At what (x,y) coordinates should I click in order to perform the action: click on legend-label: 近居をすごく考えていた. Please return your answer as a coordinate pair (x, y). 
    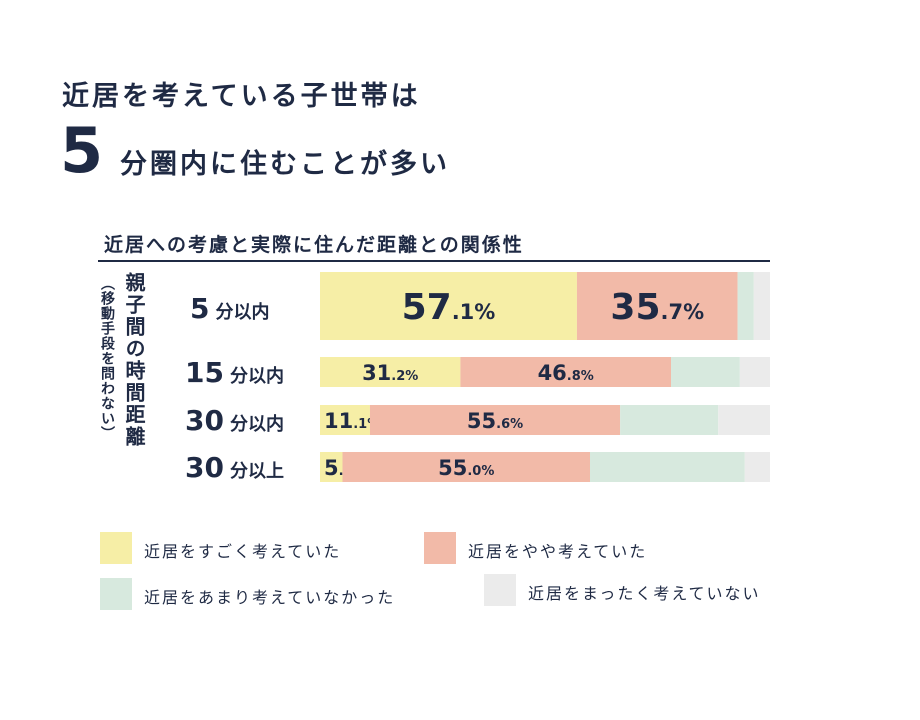
    Looking at the image, I should click on (243, 551).